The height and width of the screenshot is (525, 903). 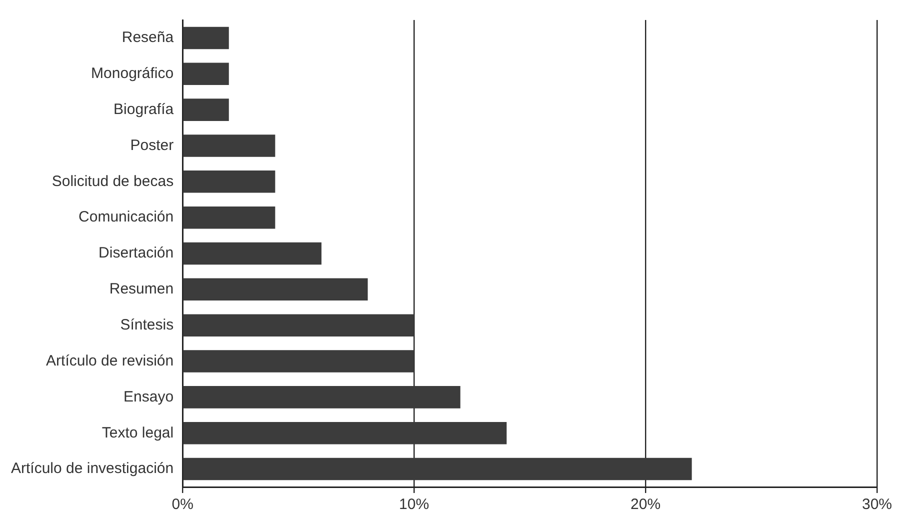 What do you see at coordinates (92, 469) in the screenshot?
I see `y-tick-label: Artículo de investigación` at bounding box center [92, 469].